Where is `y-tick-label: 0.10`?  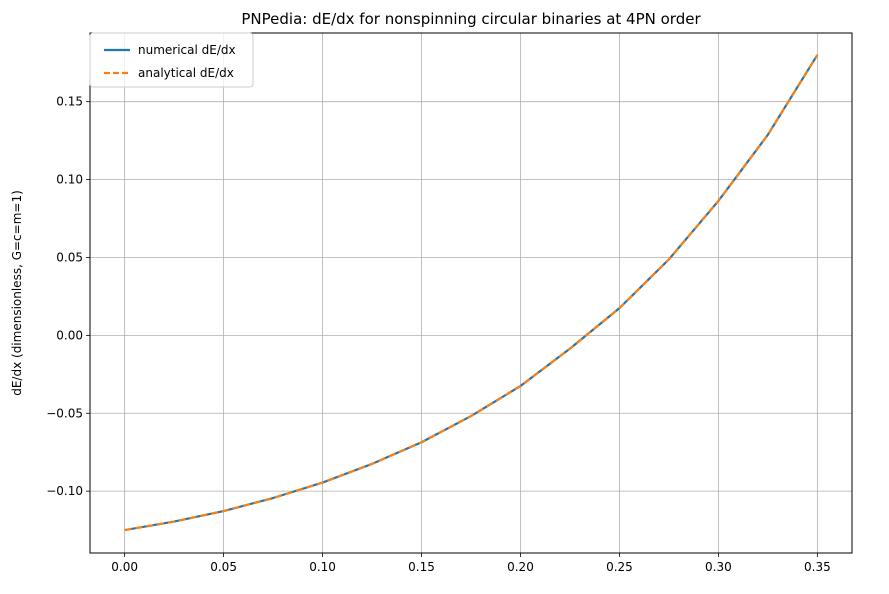
y-tick-label: 0.10 is located at coordinates (69, 180).